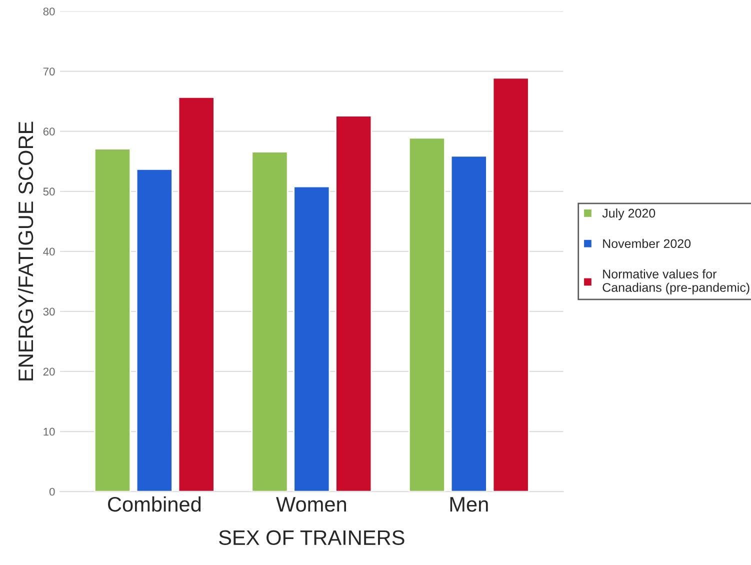 The height and width of the screenshot is (565, 751). I want to click on y-tick-label: 70, so click(49, 72).